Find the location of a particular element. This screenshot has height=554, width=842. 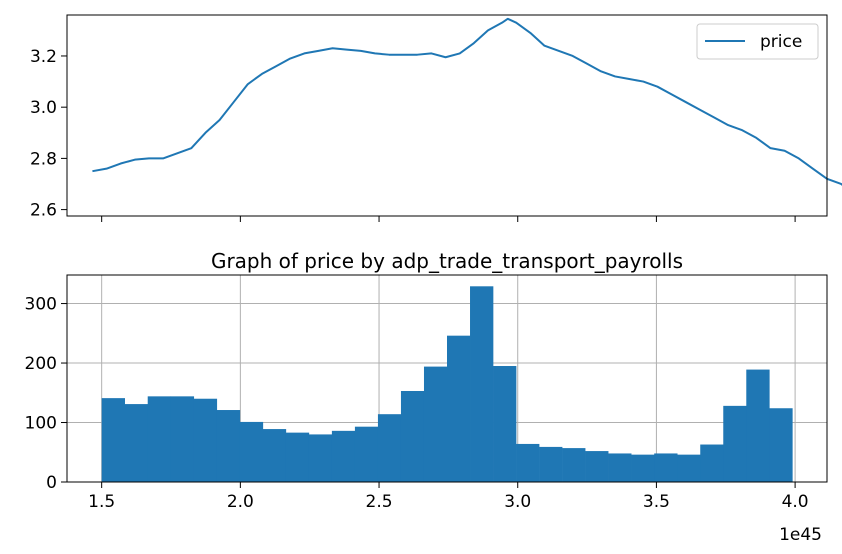

histogram-y-tick-label: 300 is located at coordinates (41, 305).